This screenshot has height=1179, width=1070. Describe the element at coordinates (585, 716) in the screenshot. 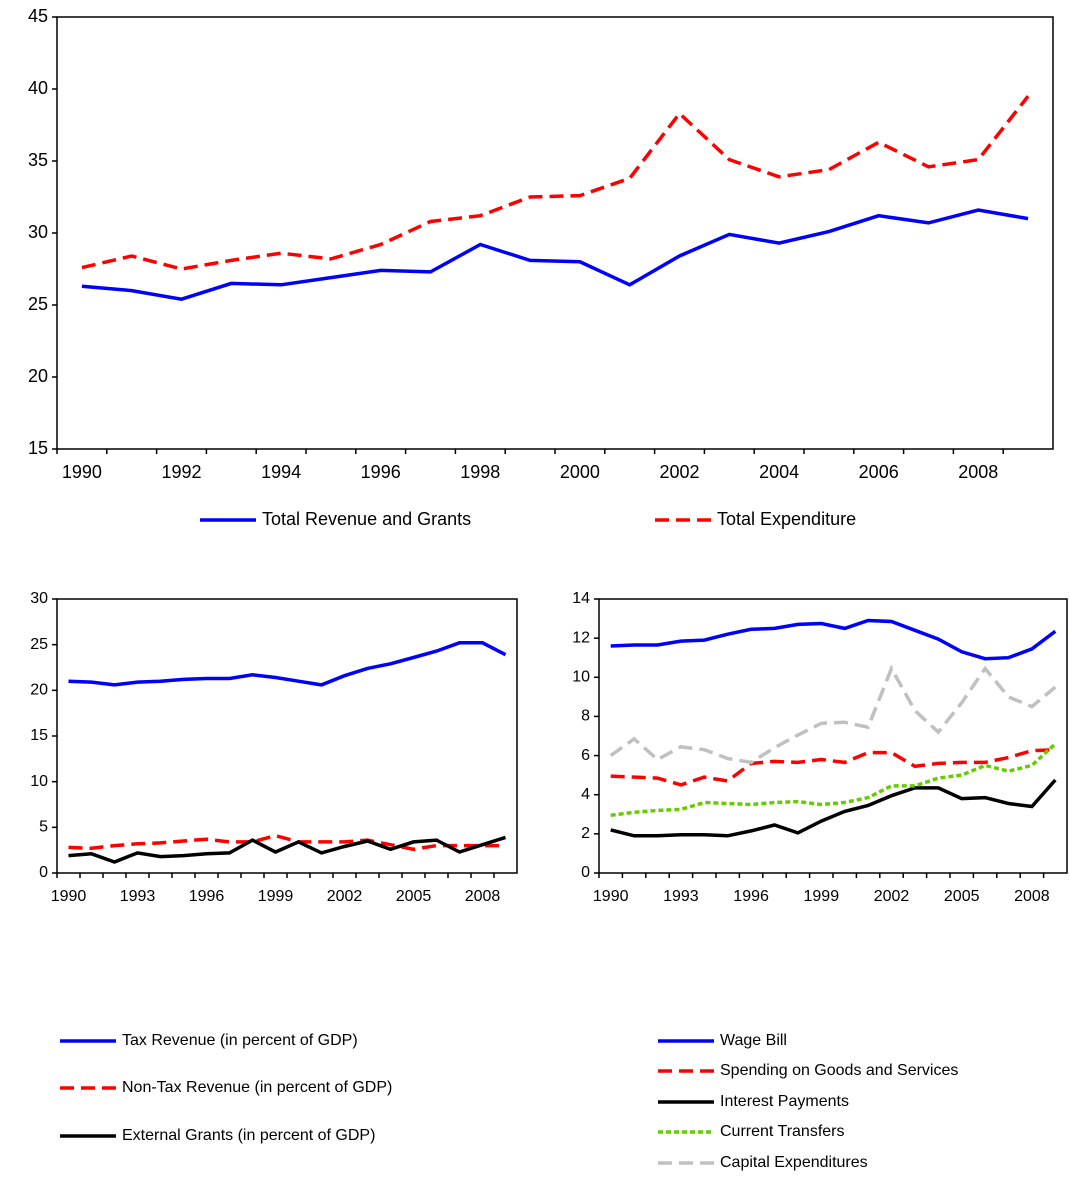

I see `y-tick-label: 8` at that location.